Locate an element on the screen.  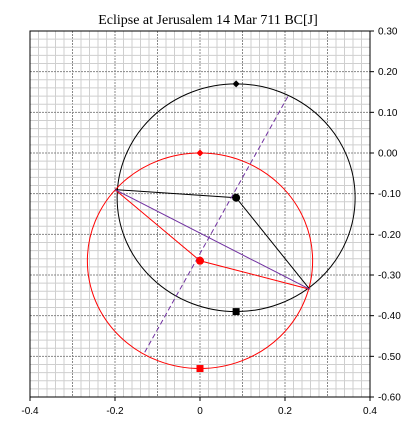
y-tick-label: -0.40 is located at coordinates (389, 316).